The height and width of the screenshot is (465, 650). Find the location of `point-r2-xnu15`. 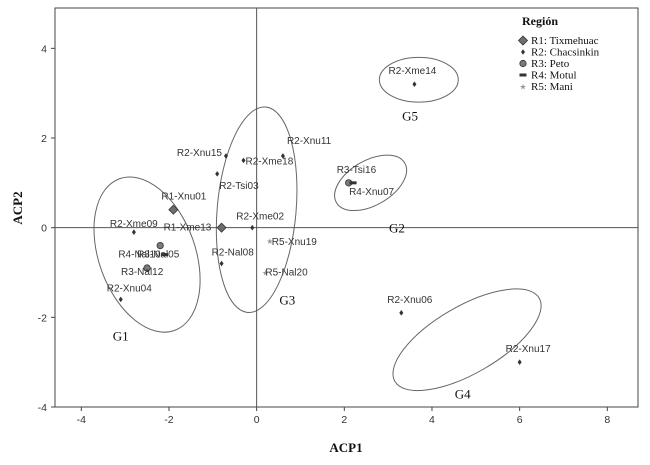

point-r2-xnu15 is located at coordinates (225, 156).